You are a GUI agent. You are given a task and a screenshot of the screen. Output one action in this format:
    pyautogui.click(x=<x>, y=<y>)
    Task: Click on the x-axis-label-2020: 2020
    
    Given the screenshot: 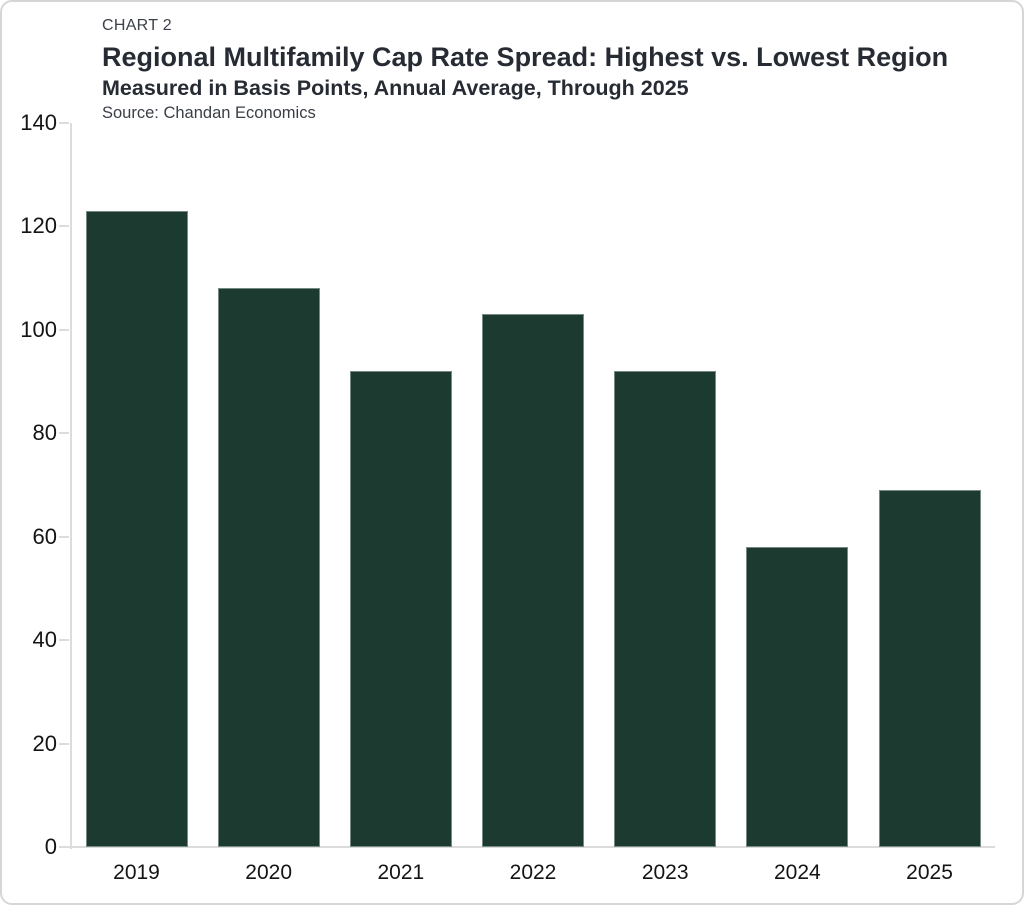 What is the action you would take?
    pyautogui.click(x=269, y=872)
    